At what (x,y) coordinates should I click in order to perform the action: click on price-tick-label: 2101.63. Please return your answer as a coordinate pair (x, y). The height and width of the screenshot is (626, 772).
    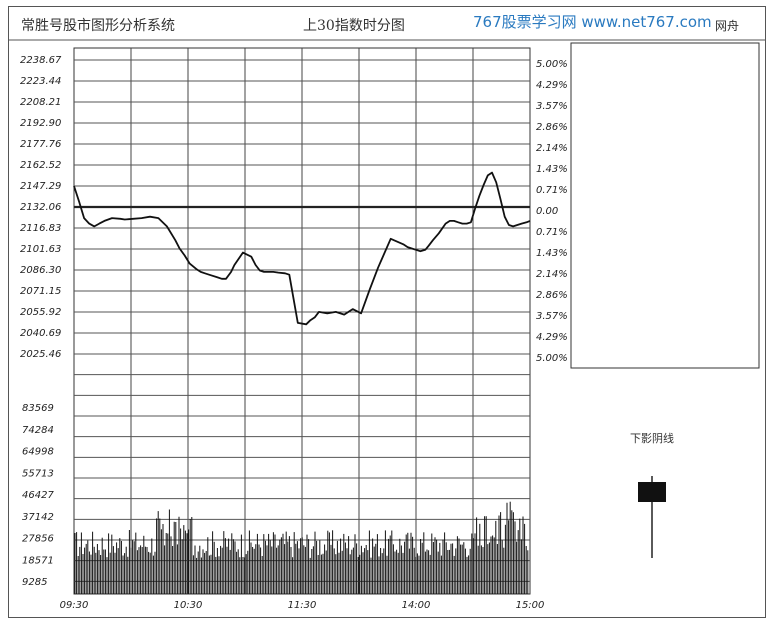
    Looking at the image, I should click on (40, 249).